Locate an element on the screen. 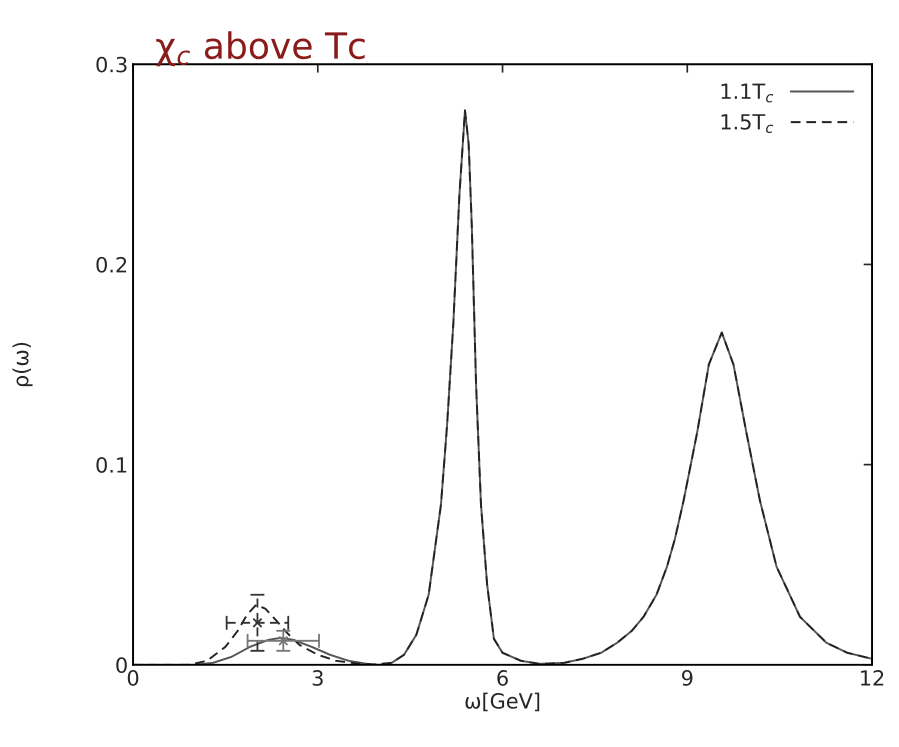 The width and height of the screenshot is (899, 747). x-tick-label: 3 is located at coordinates (317, 678).